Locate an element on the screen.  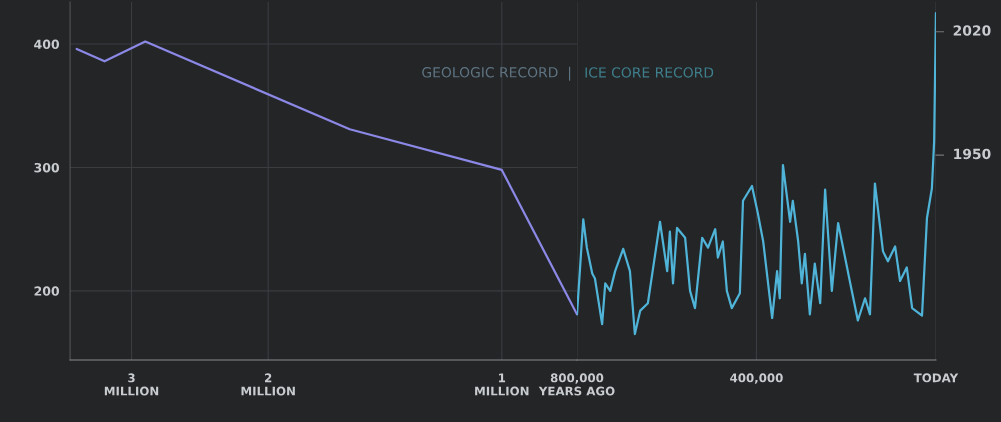
annotation: 1950 is located at coordinates (972, 154).